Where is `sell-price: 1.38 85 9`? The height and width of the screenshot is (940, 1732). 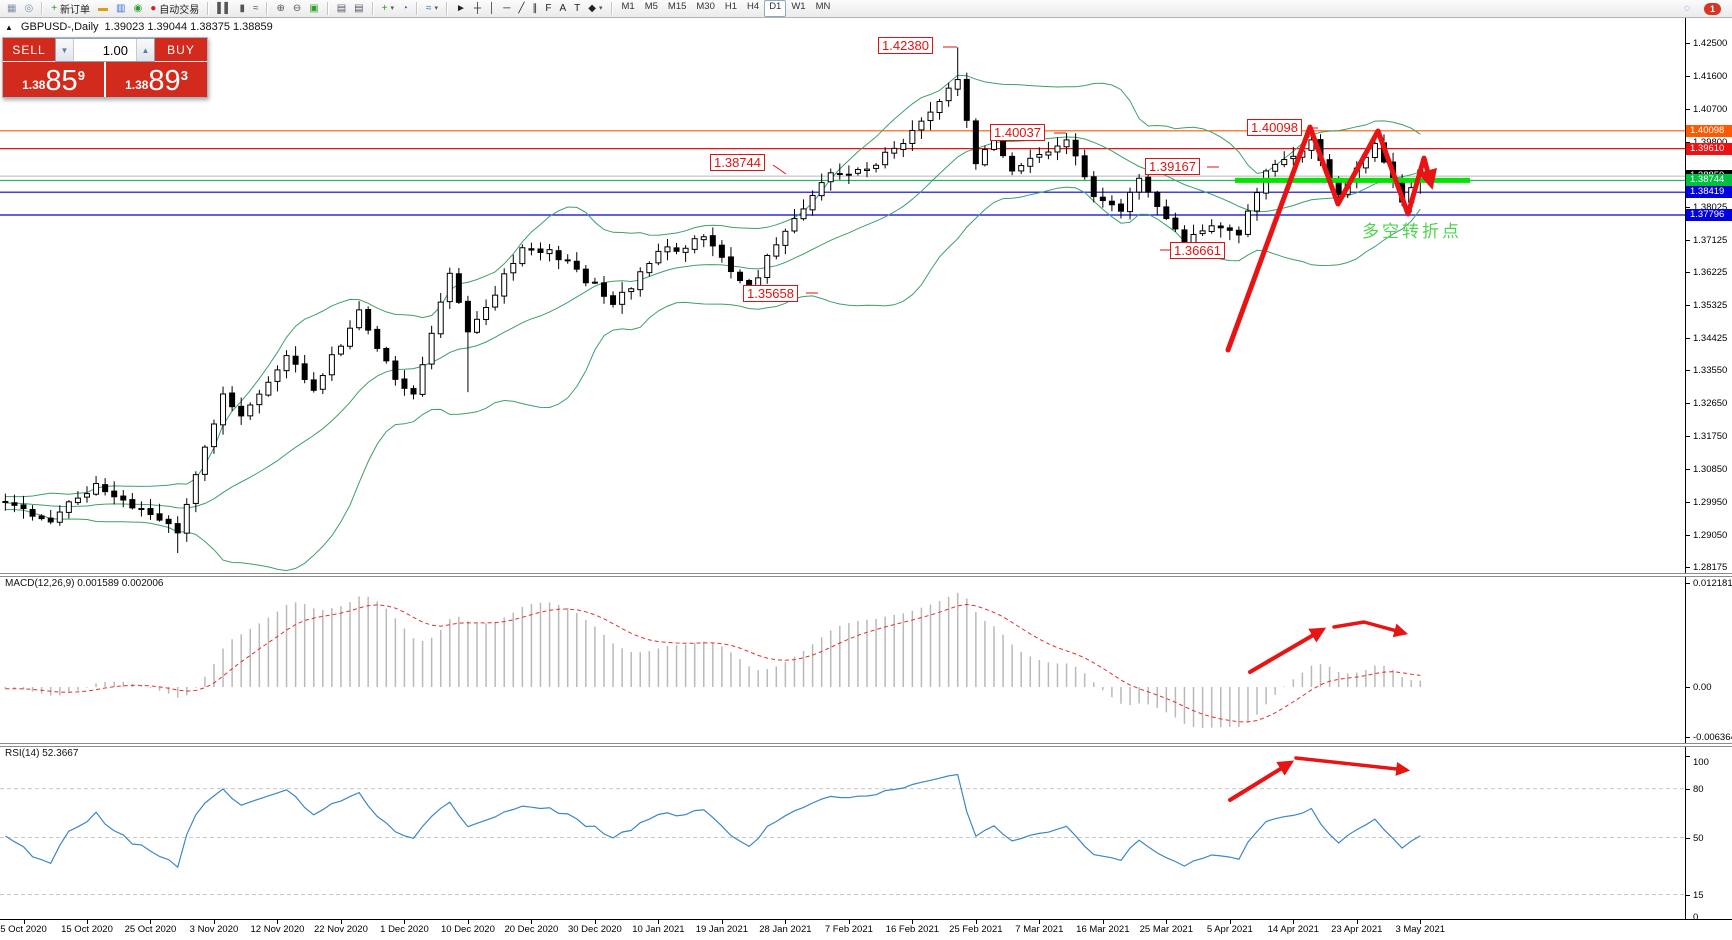 sell-price: 1.38 85 9 is located at coordinates (53, 79).